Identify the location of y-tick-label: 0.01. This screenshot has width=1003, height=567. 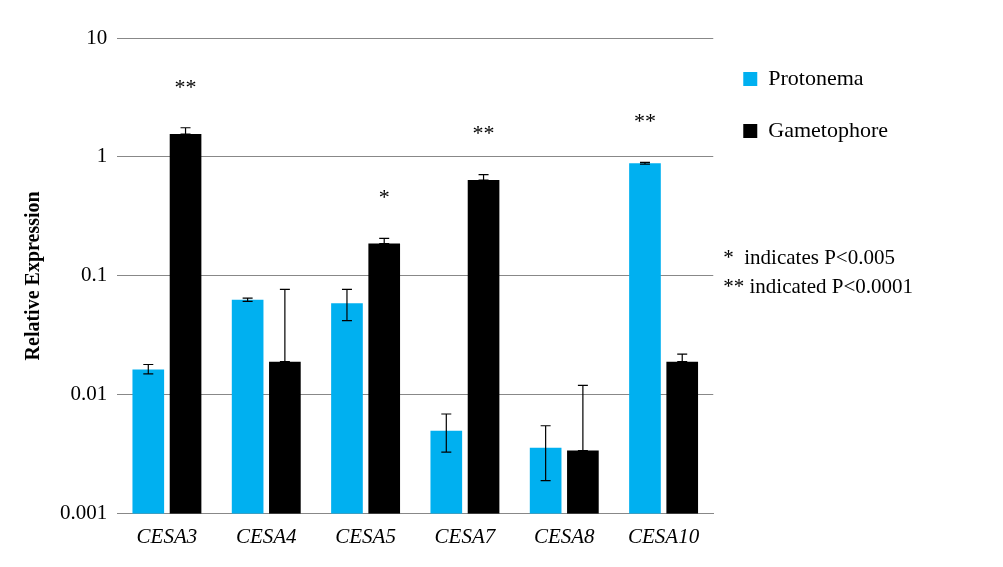
(89, 393).